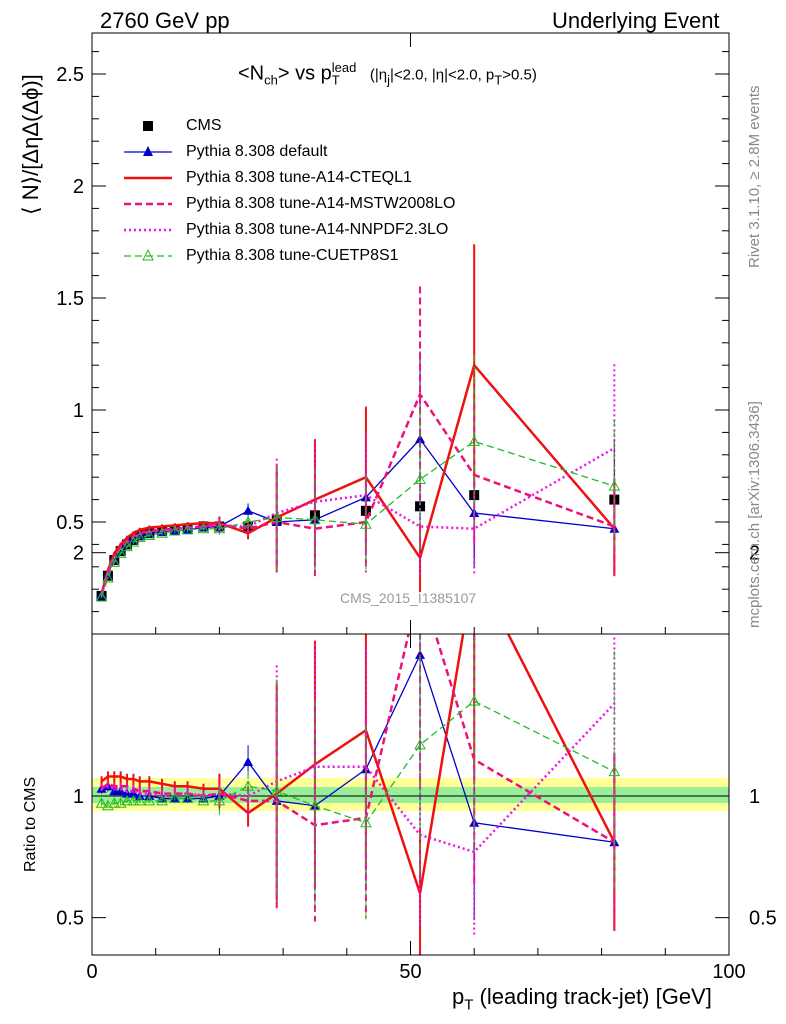 Image resolution: width=786 pixels, height=1024 pixels. Describe the element at coordinates (78, 411) in the screenshot. I see `y-tick-label-main: 1` at that location.